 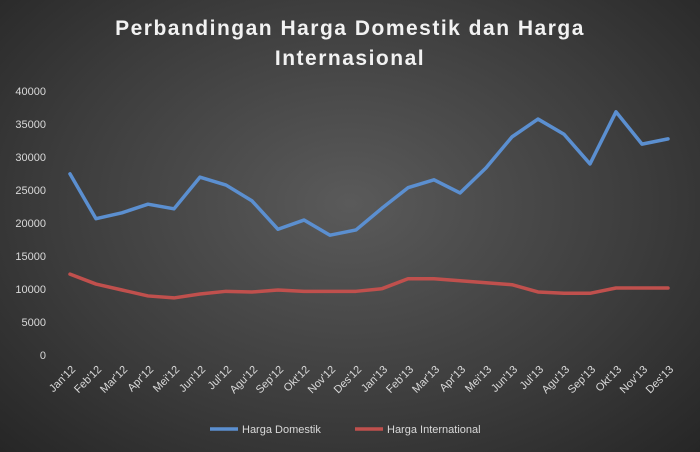 I want to click on legend-label: Harga International, so click(x=434, y=430).